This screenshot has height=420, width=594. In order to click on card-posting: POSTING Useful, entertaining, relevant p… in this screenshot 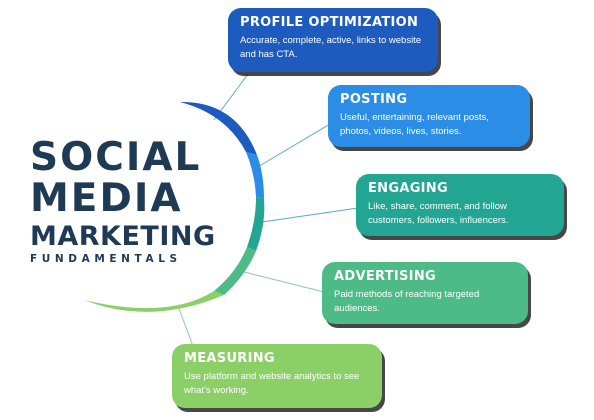, I will do `click(429, 116)`.